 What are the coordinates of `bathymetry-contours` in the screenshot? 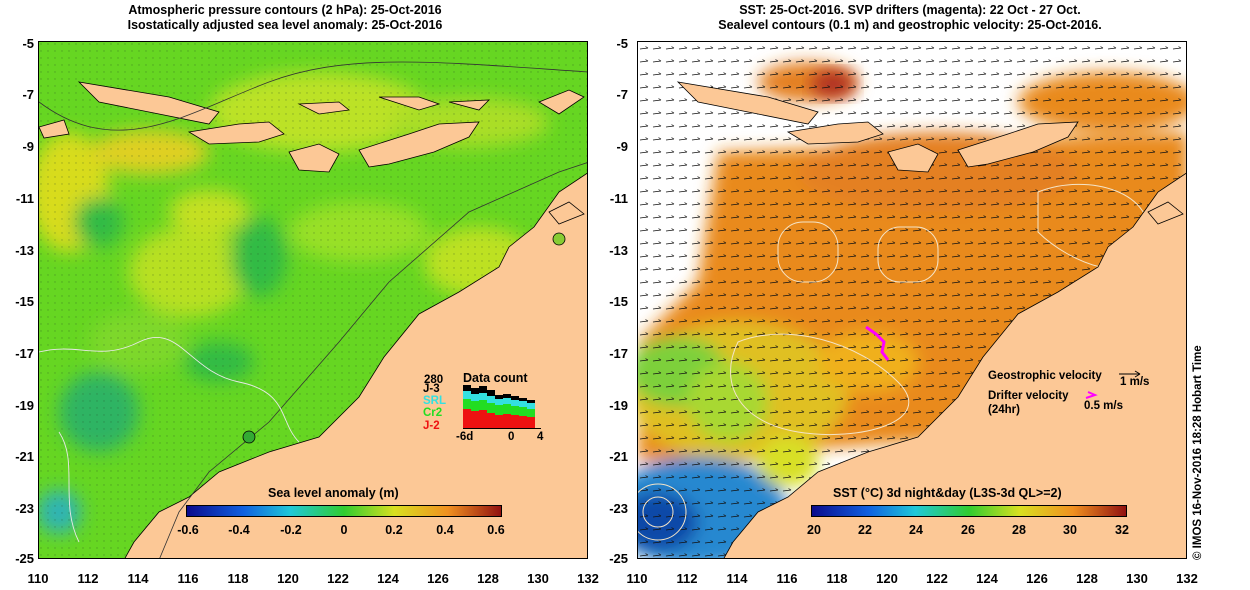 It's located at (169, 439).